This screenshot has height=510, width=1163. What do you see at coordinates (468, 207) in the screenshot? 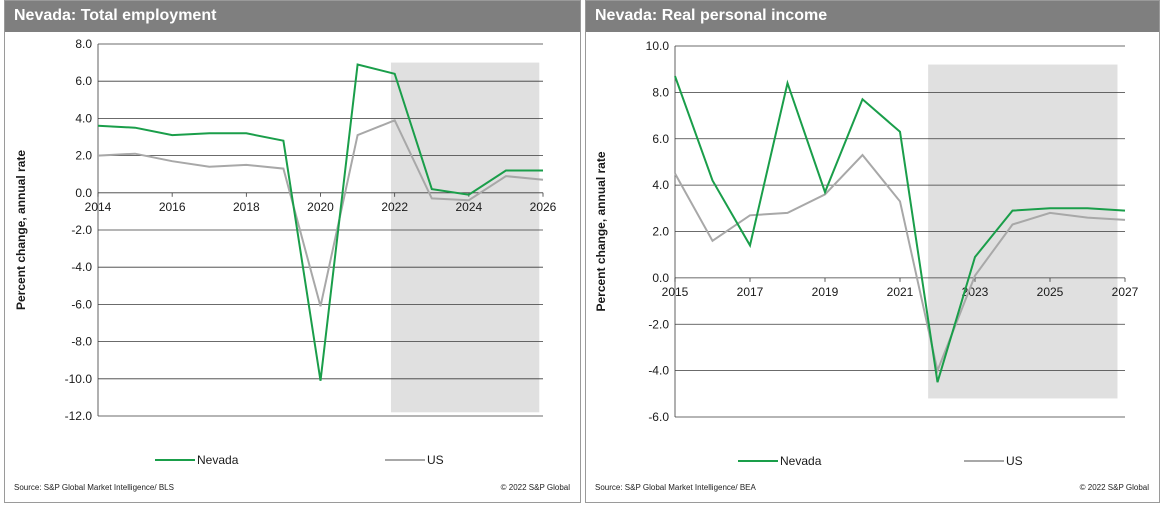
I see `x-tick-label: 2024` at bounding box center [468, 207].